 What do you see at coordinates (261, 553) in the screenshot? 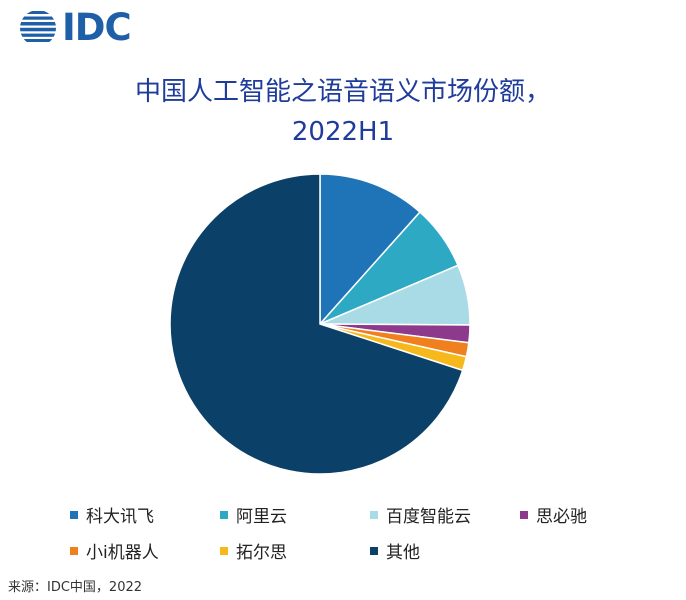
I see `legend-label-5: 拓尔思` at bounding box center [261, 553].